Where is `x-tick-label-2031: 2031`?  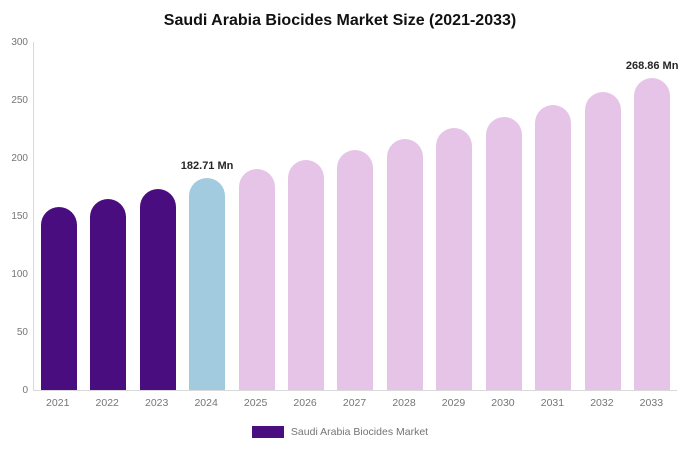
x-tick-label-2031: 2031 is located at coordinates (552, 403).